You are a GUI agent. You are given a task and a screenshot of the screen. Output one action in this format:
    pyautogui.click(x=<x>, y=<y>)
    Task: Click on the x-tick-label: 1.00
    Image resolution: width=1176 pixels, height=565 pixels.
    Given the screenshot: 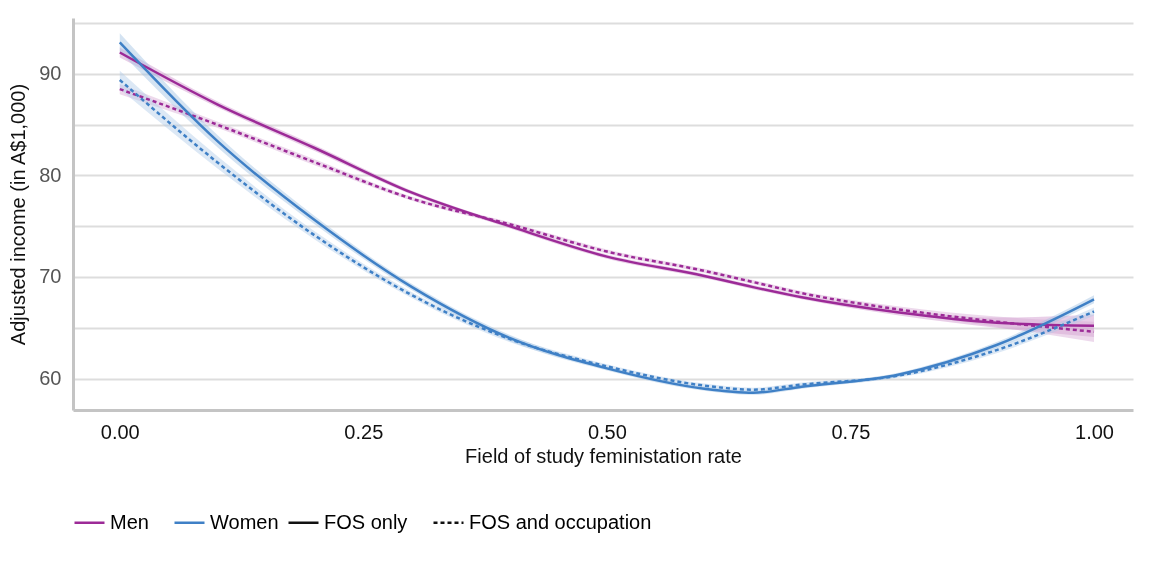 What is the action you would take?
    pyautogui.click(x=1094, y=431)
    